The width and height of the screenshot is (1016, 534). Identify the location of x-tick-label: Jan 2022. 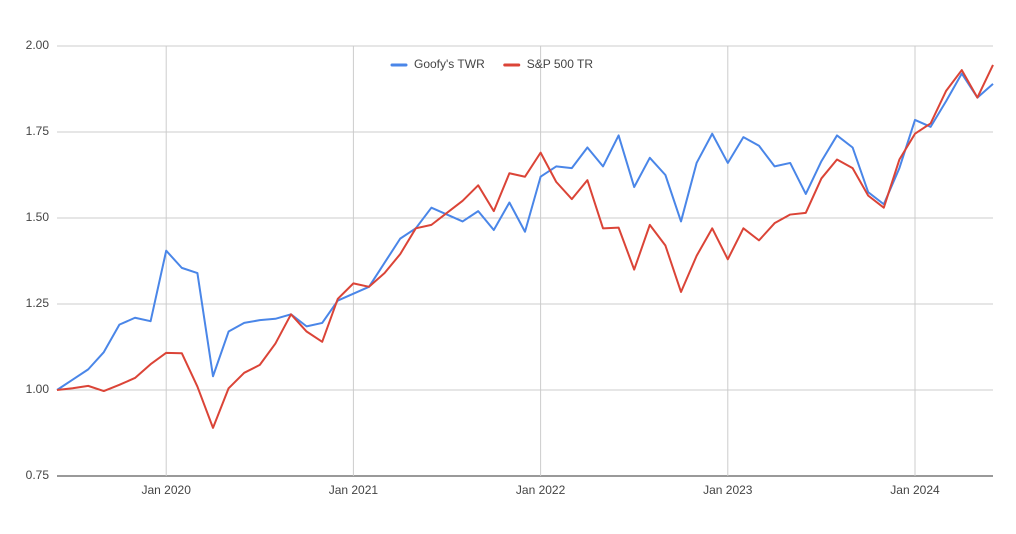
(541, 490).